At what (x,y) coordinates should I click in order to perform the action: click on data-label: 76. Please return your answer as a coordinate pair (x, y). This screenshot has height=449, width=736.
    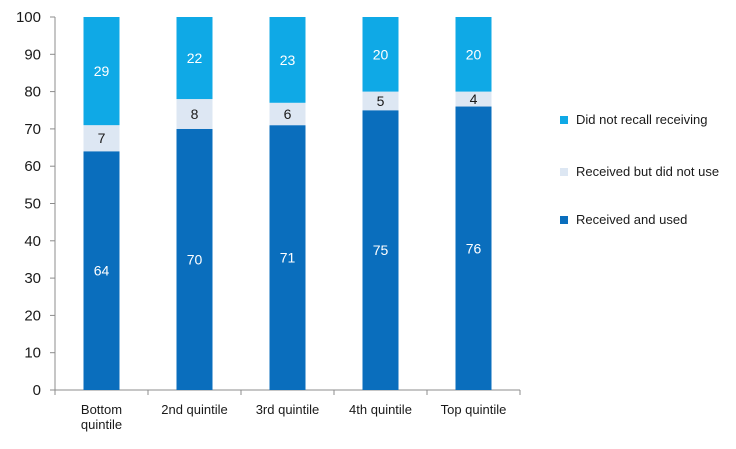
    Looking at the image, I should click on (474, 248).